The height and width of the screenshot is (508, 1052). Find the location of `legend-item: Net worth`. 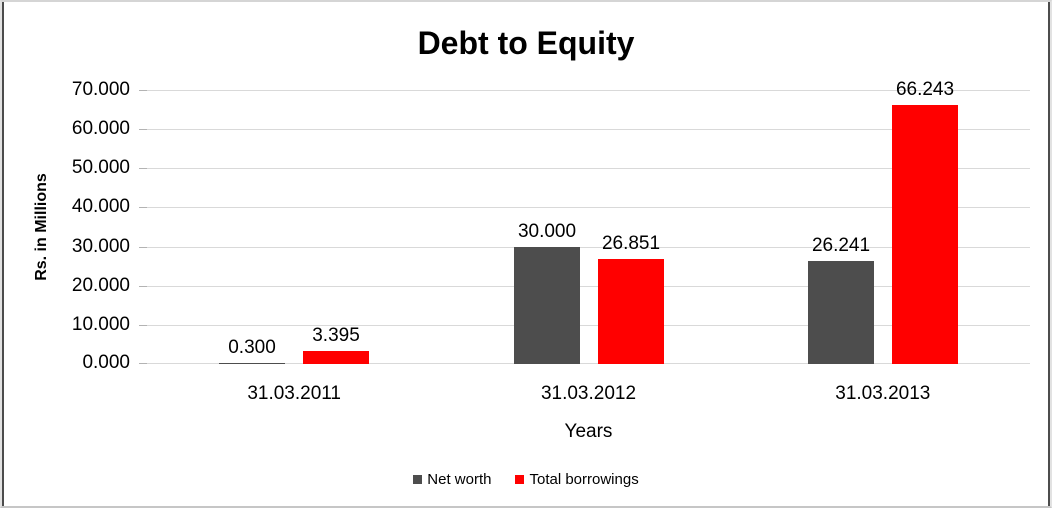

legend-item: Net worth is located at coordinates (452, 479).